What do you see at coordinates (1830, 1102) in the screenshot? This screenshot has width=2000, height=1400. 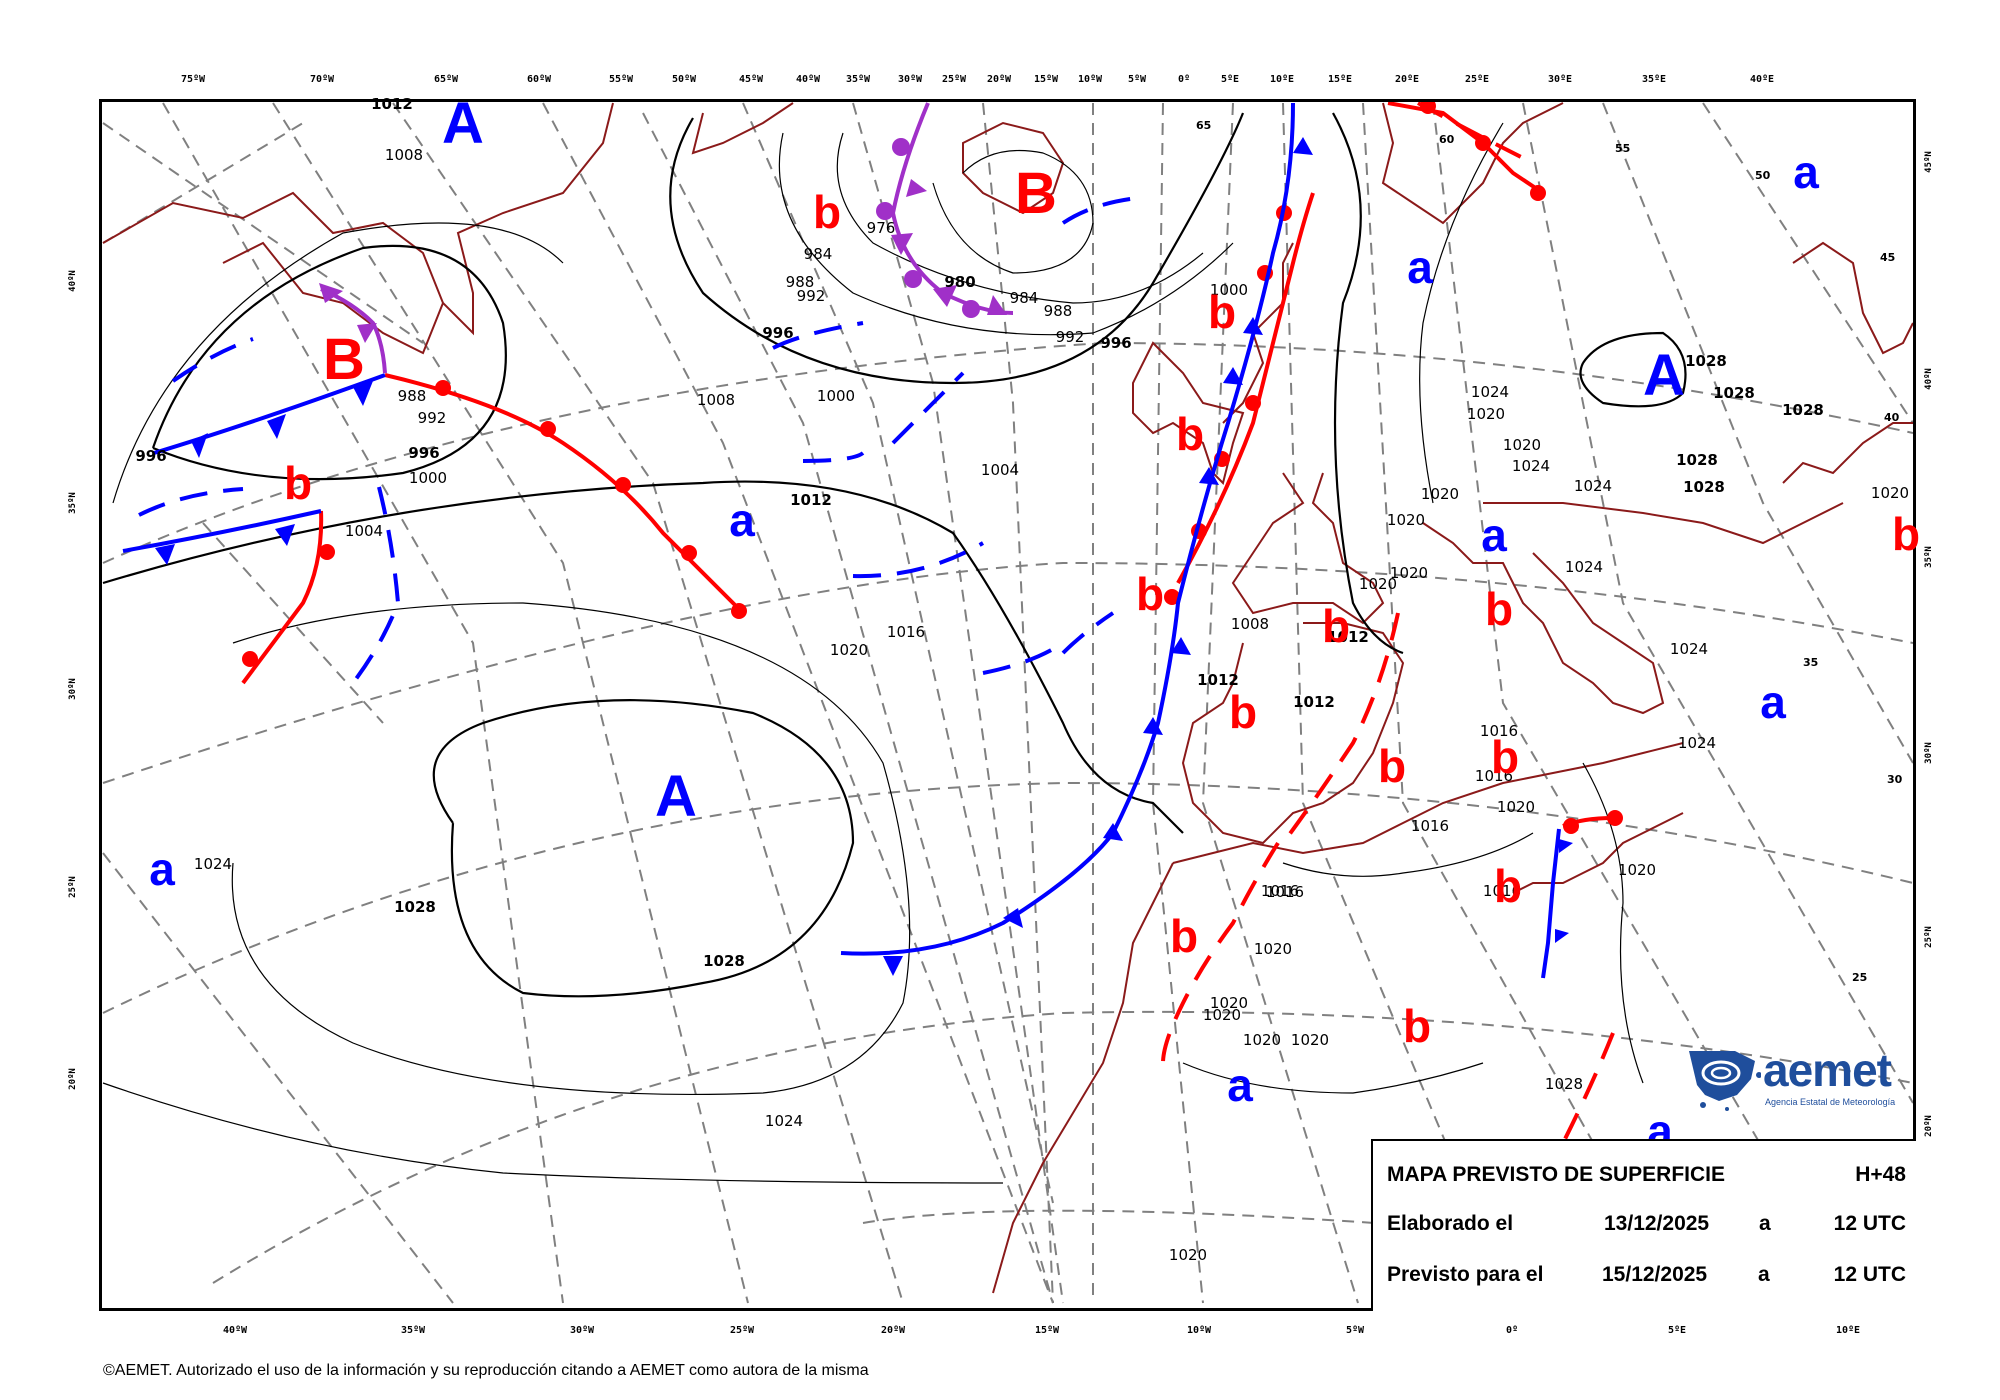 I see `aemet-subtitle: Agencia Estatal de Meteorología` at bounding box center [1830, 1102].